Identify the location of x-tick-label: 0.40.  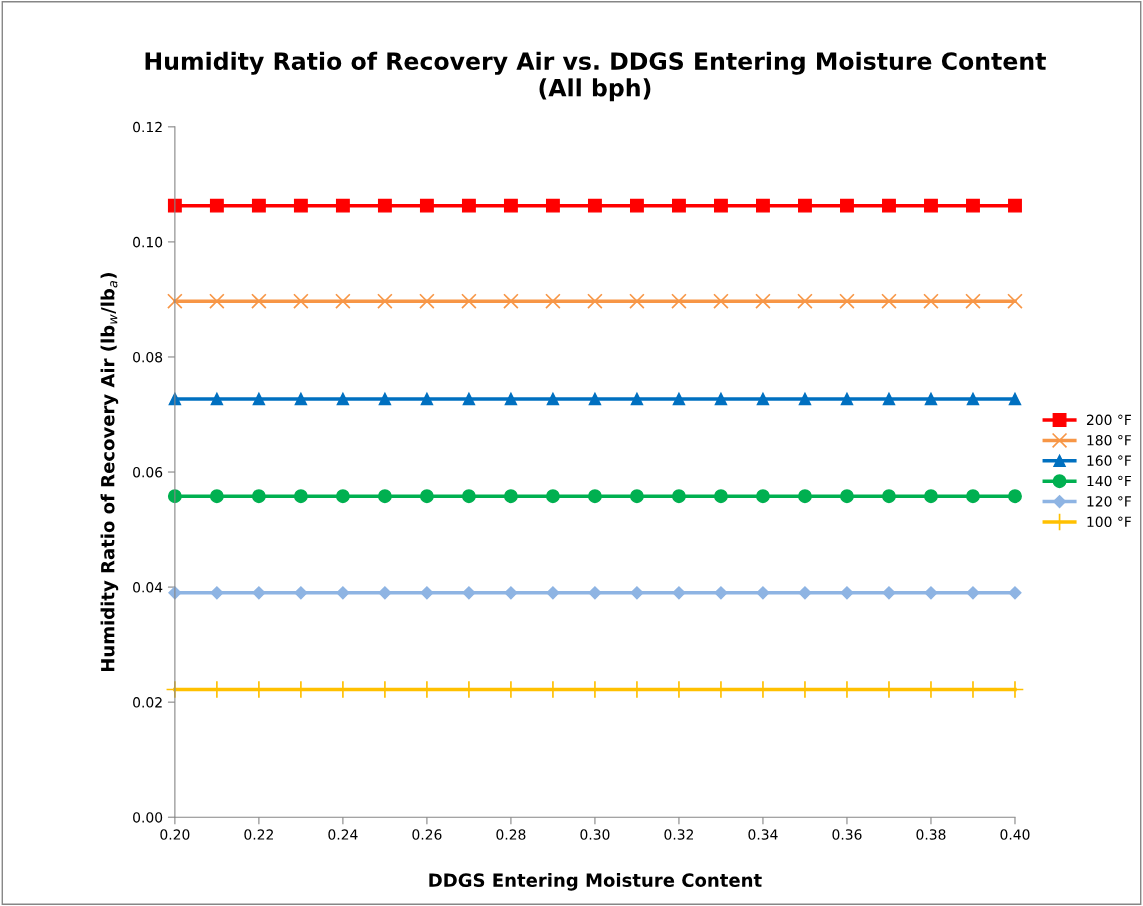
(1015, 834).